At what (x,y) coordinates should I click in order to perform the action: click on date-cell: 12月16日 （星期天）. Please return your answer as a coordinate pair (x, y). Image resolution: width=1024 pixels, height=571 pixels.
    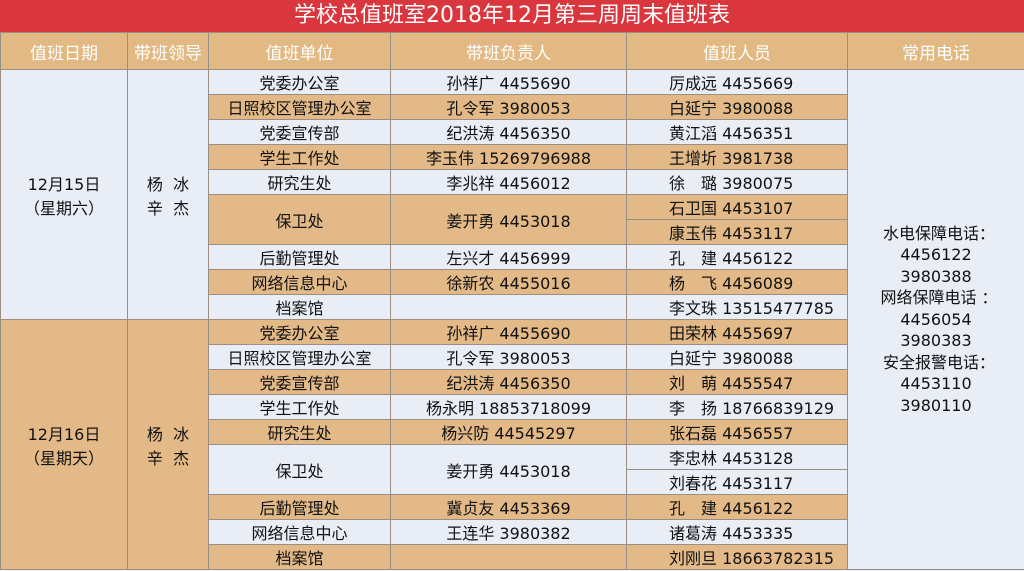
    Looking at the image, I should click on (64, 444).